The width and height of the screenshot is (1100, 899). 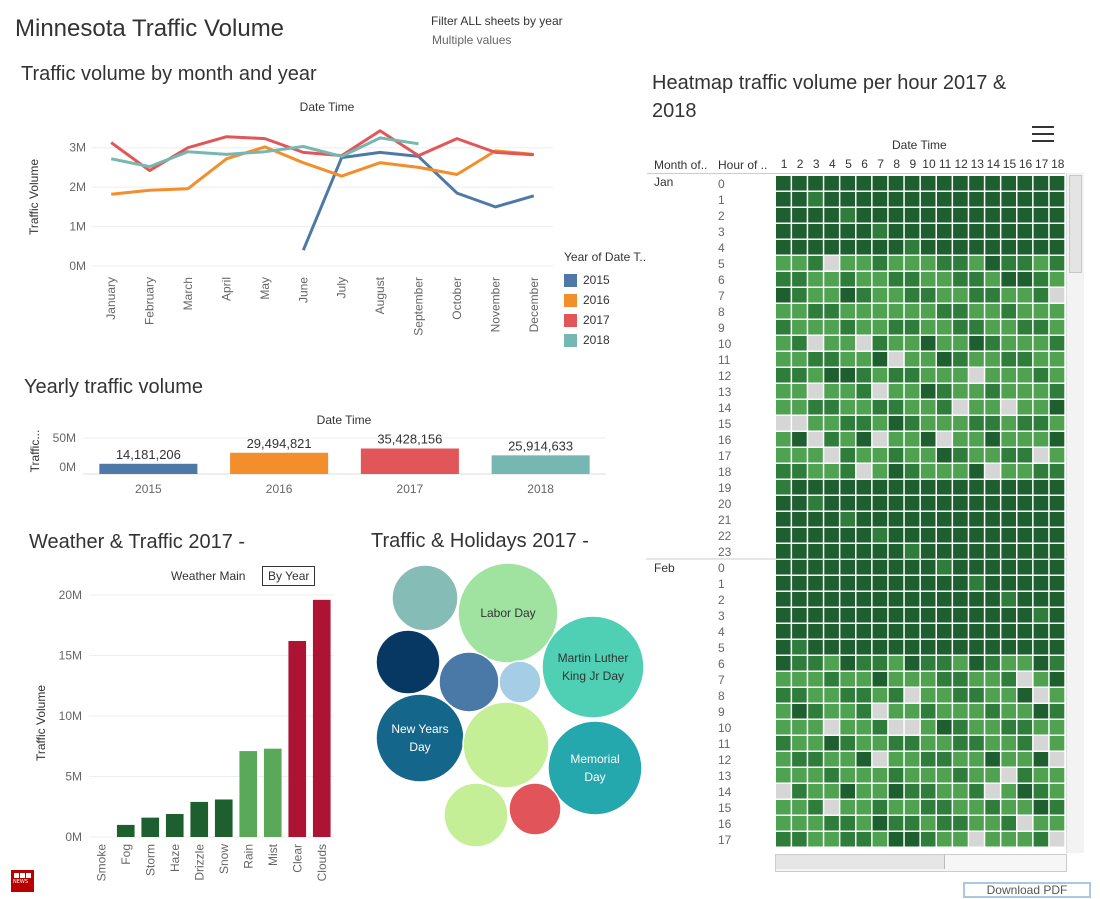 I want to click on heatmap-hour-label: 14, so click(x=725, y=792).